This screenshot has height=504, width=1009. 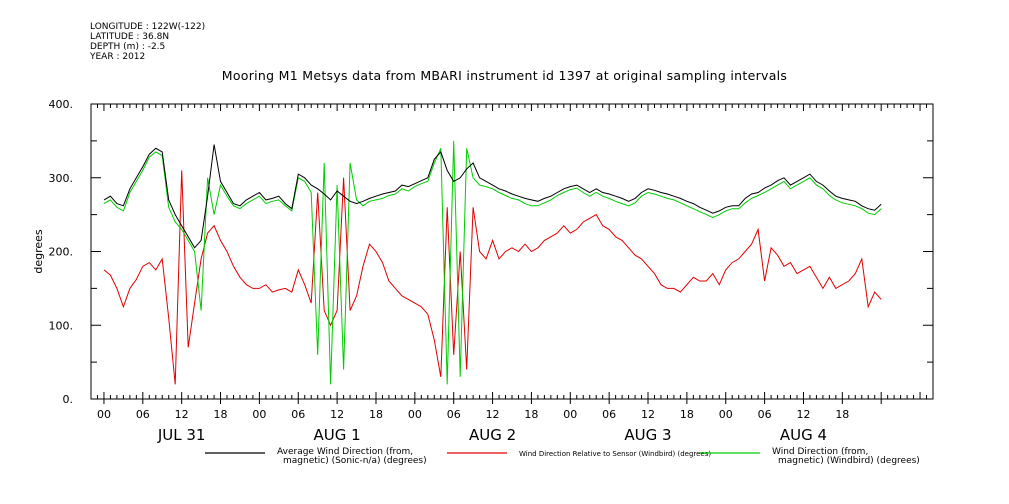 What do you see at coordinates (38, 251) in the screenshot?
I see `y-axis-label: degrees` at bounding box center [38, 251].